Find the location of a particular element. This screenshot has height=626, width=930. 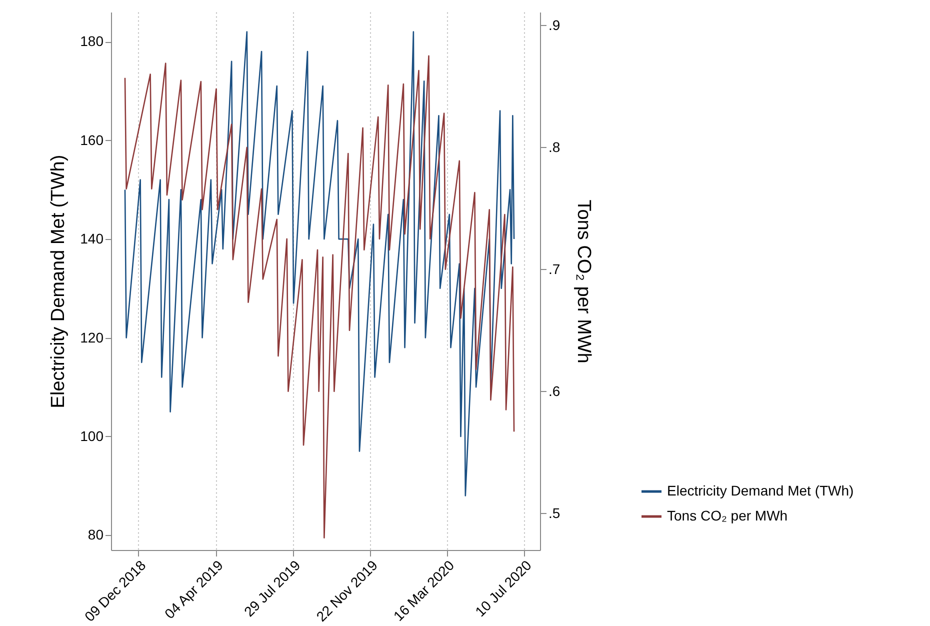

y2-tick-label: .5 is located at coordinates (554, 512).